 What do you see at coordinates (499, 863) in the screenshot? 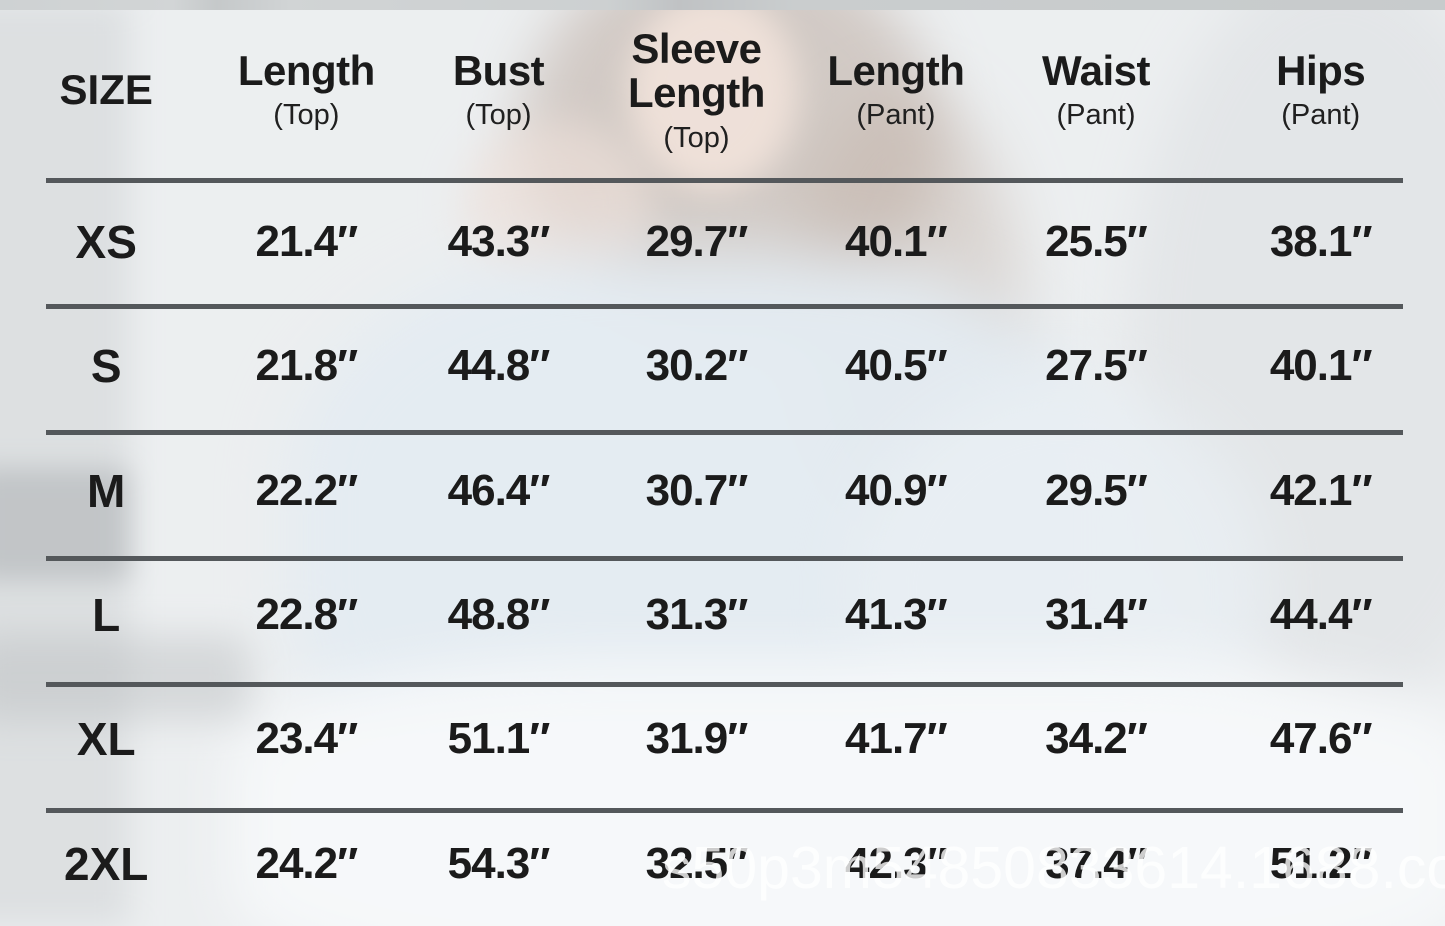
I see `2xl-bust-top: 54.3″` at bounding box center [499, 863].